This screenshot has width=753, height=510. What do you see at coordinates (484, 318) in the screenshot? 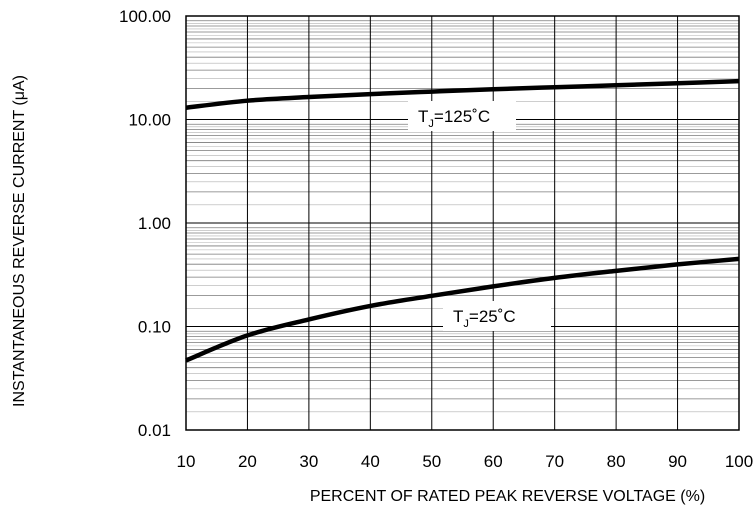
I see `curve-label: TJ=25˚C` at bounding box center [484, 318].